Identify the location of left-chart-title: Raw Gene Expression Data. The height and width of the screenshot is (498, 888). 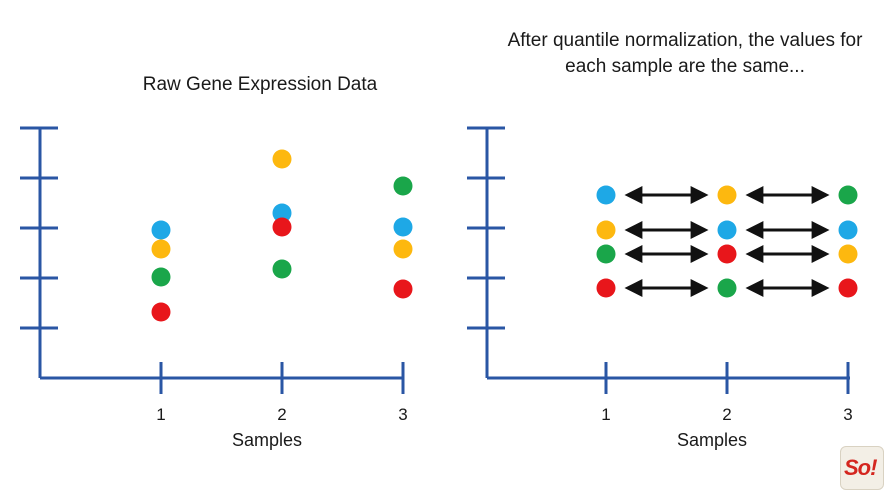
(260, 84).